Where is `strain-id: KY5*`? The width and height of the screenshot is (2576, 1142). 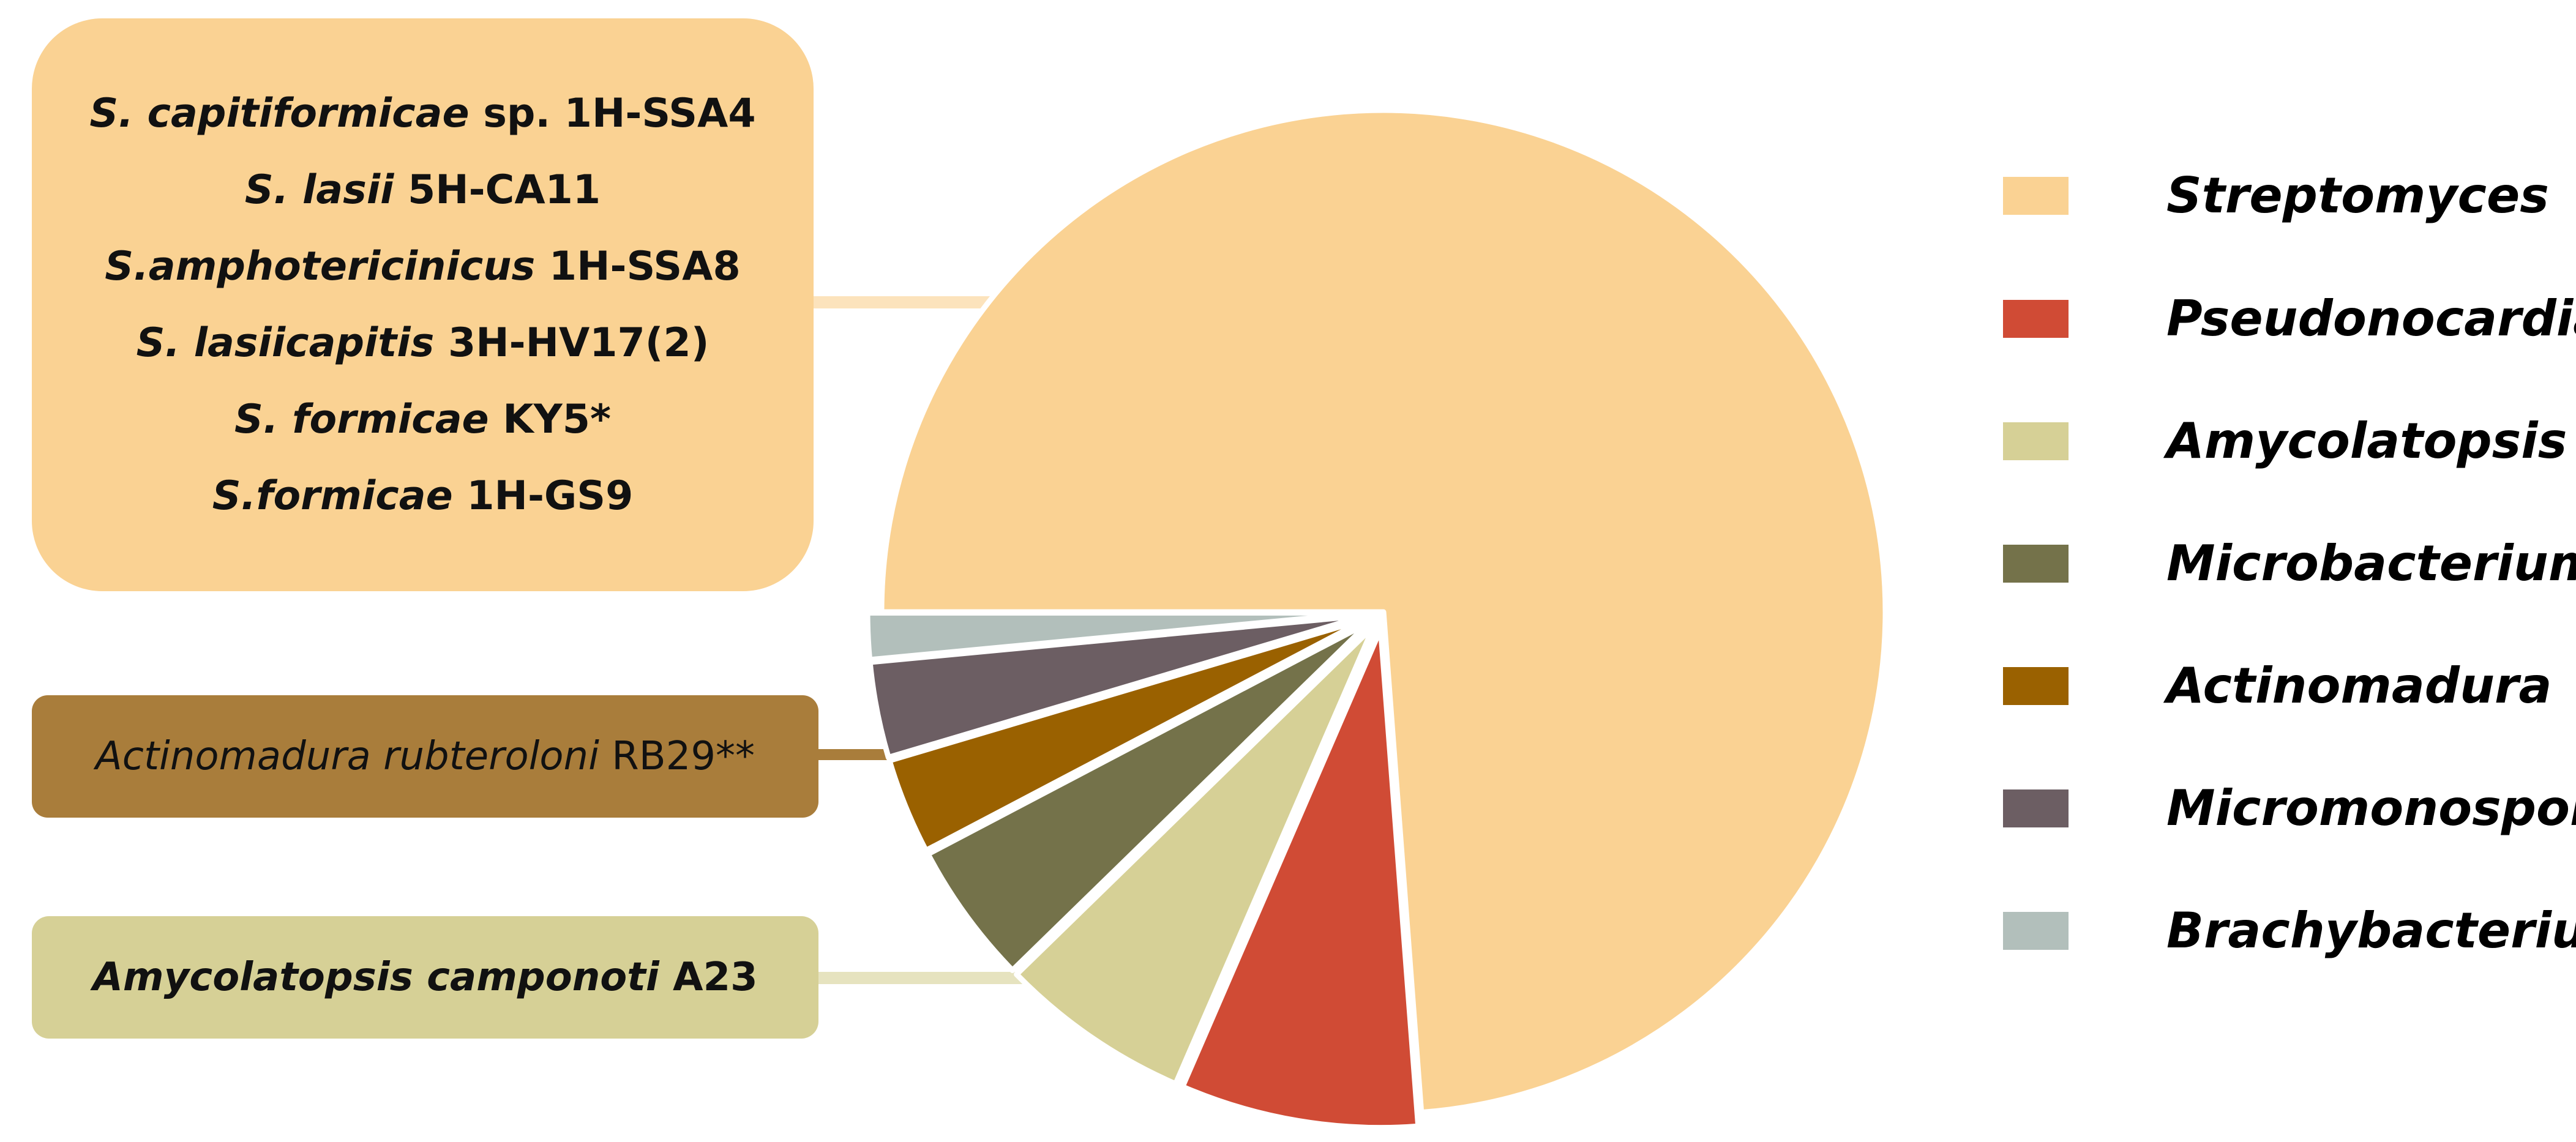 strain-id: KY5* is located at coordinates (557, 419).